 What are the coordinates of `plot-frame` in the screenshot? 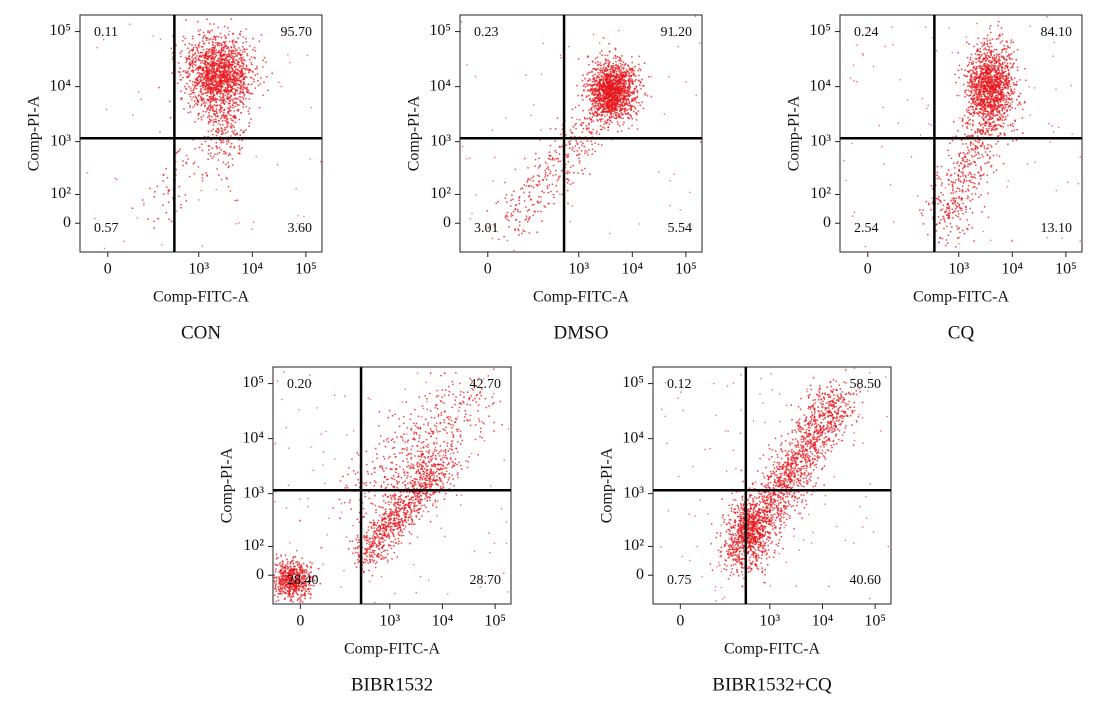 It's located at (581, 133).